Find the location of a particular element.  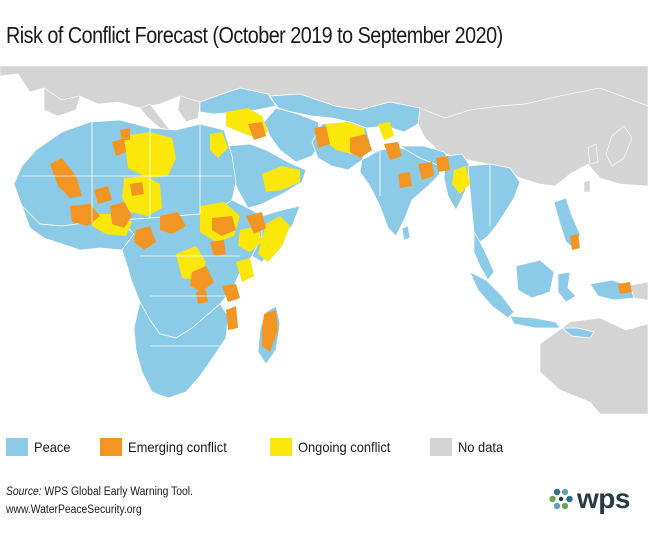

region-india-central-orange is located at coordinates (405, 180).